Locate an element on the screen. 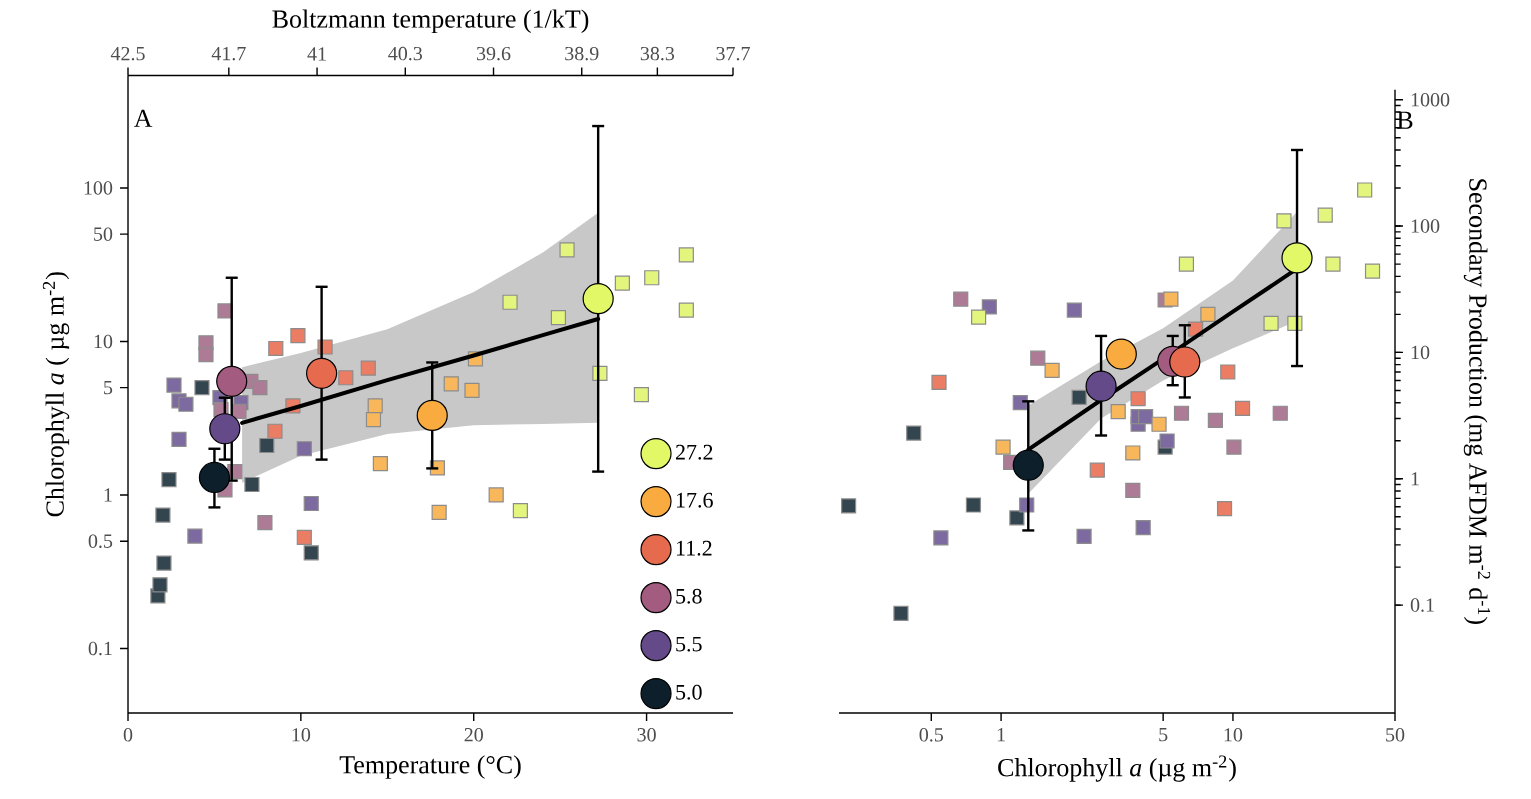 Image resolution: width=1531 pixels, height=799 pixels. text: B is located at coordinates (1405, 120).